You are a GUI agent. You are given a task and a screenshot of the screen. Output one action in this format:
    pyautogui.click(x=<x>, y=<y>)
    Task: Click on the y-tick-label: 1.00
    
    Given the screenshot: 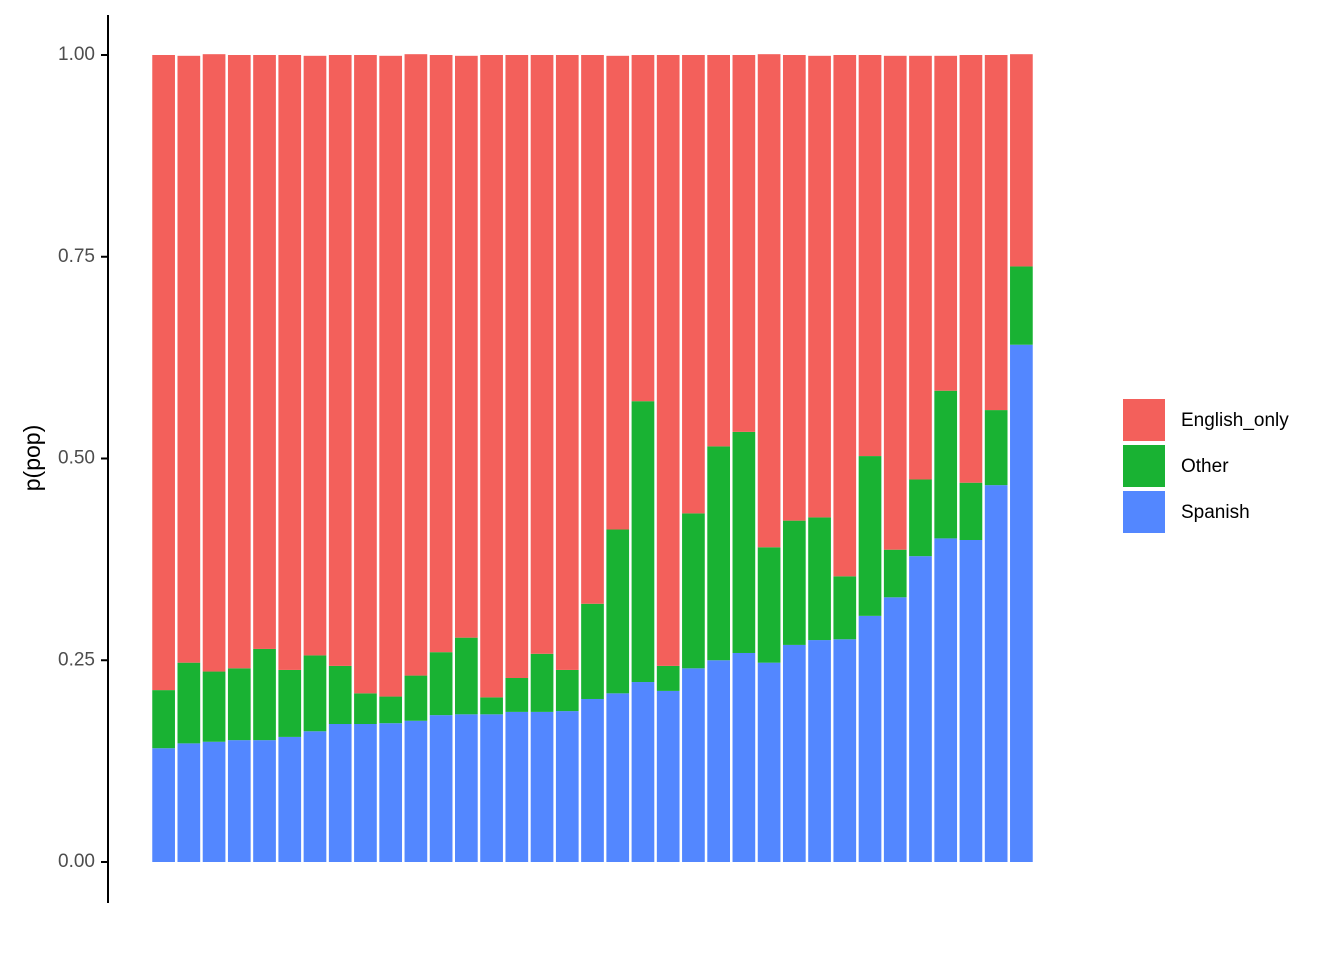 What is the action you would take?
    pyautogui.click(x=76, y=54)
    